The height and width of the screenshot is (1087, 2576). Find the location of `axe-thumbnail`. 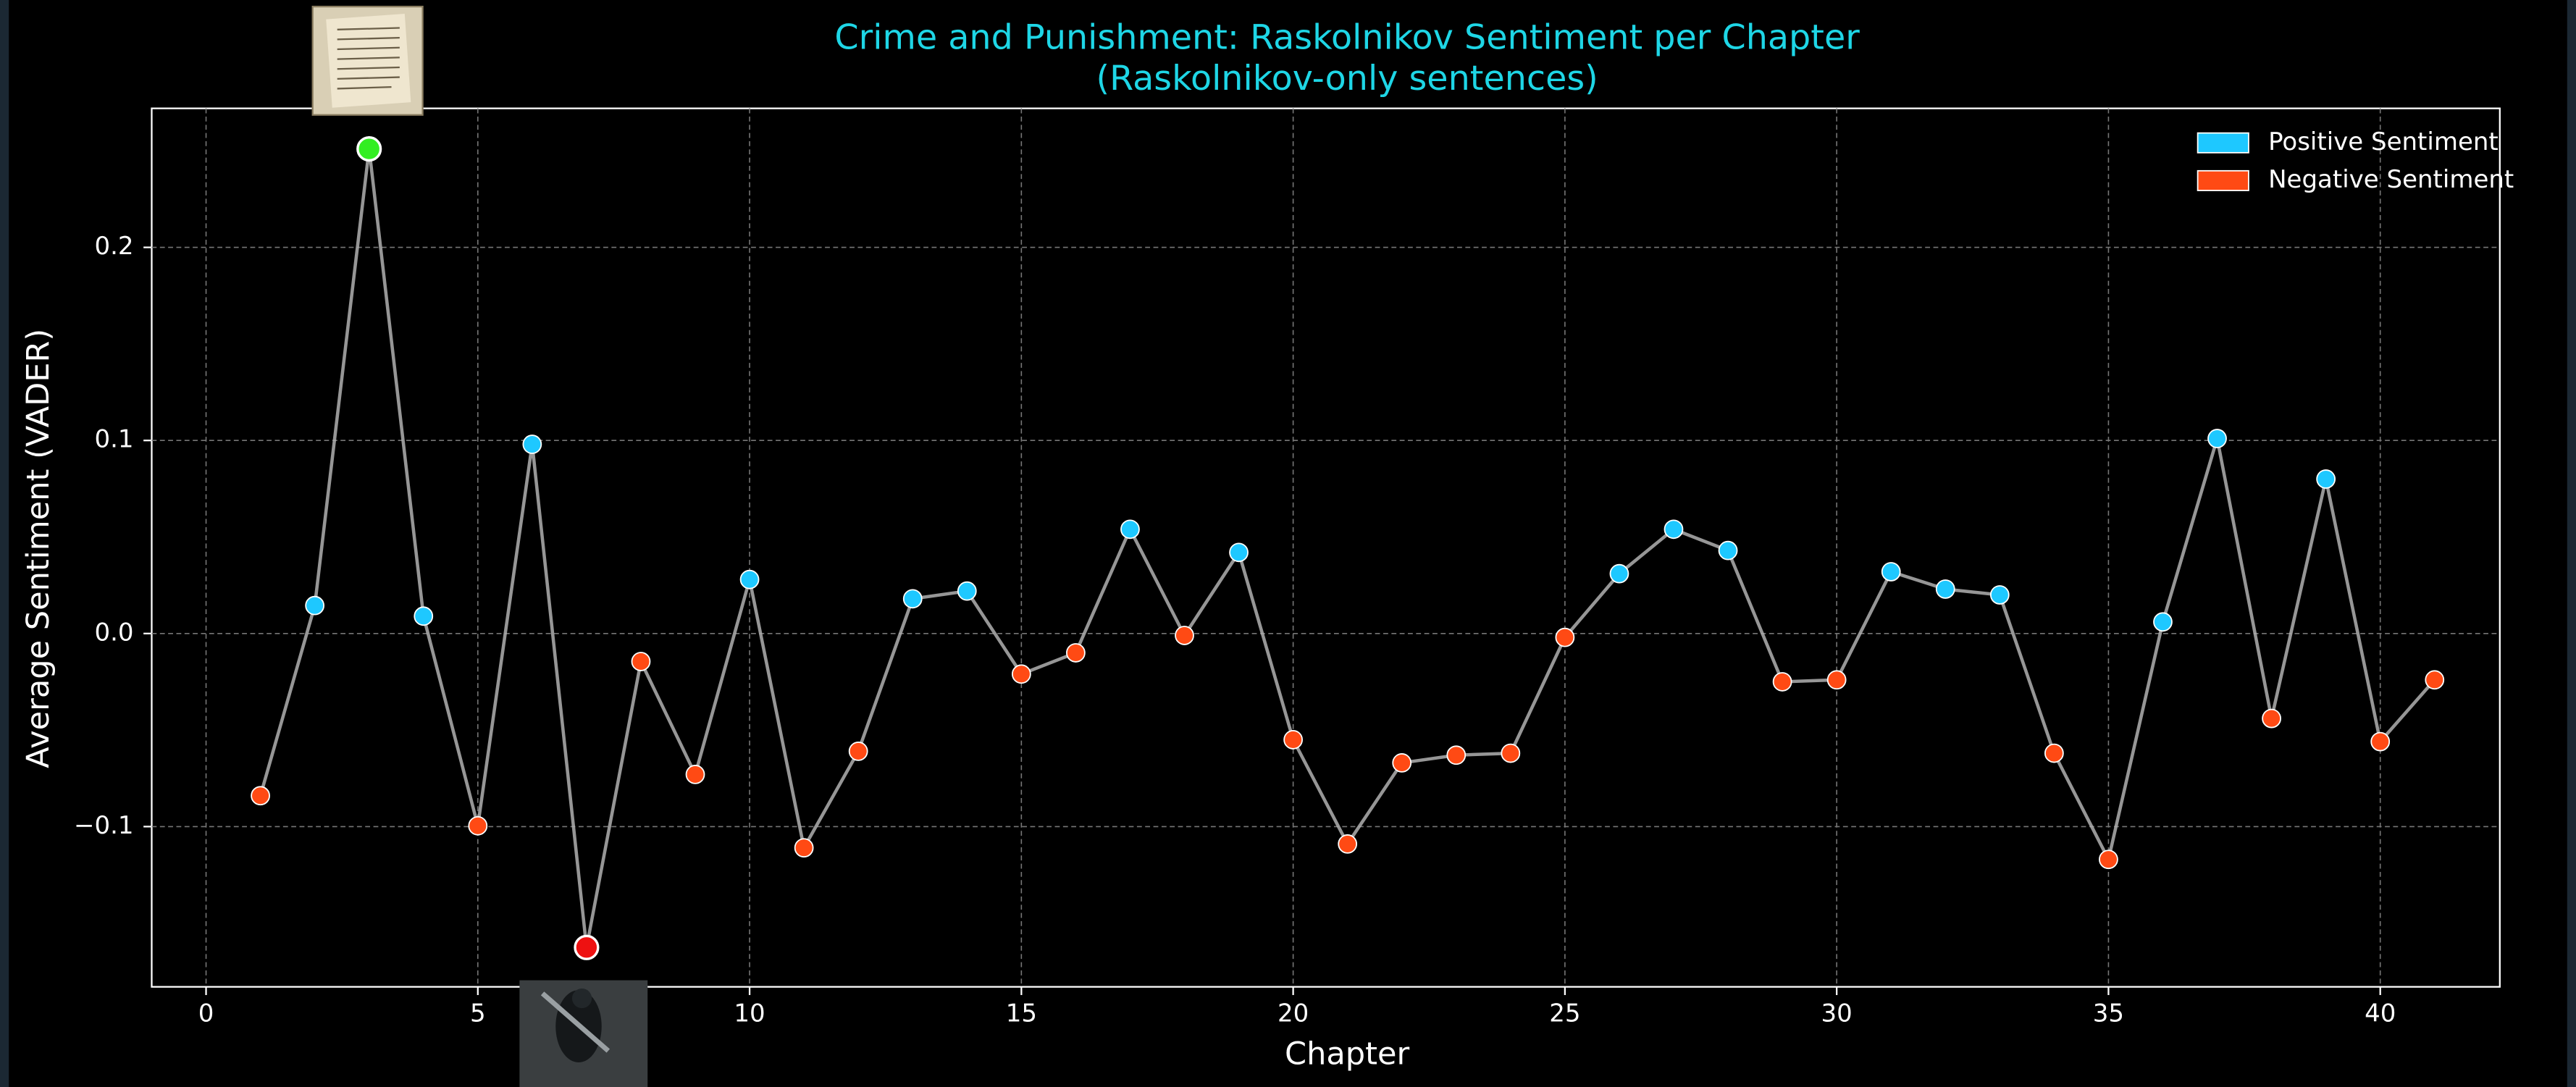

axe-thumbnail is located at coordinates (583, 1033).